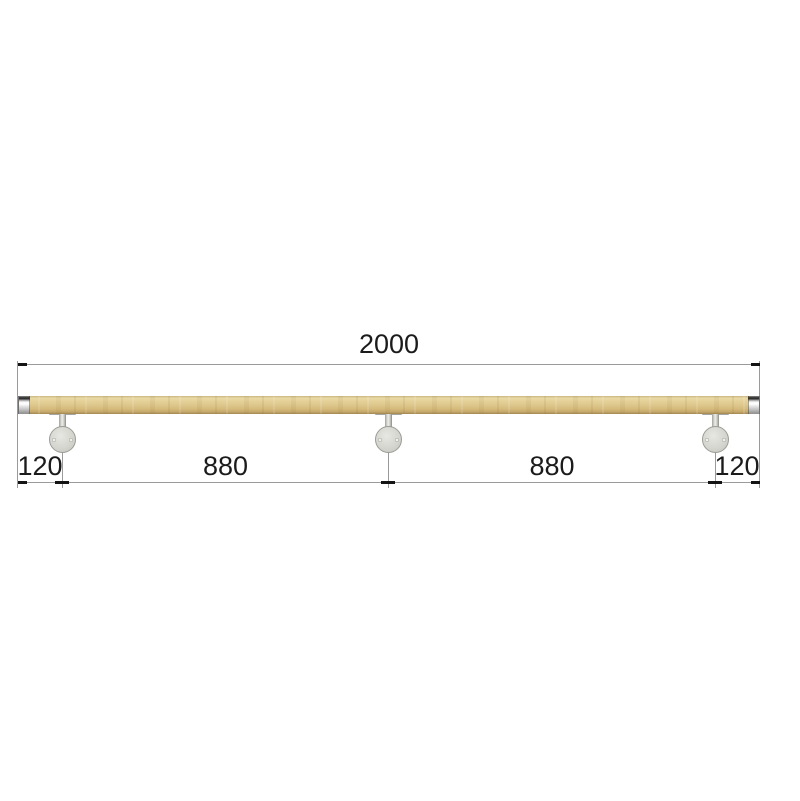 The width and height of the screenshot is (800, 801). I want to click on tick-chain-right-end, so click(755, 482).